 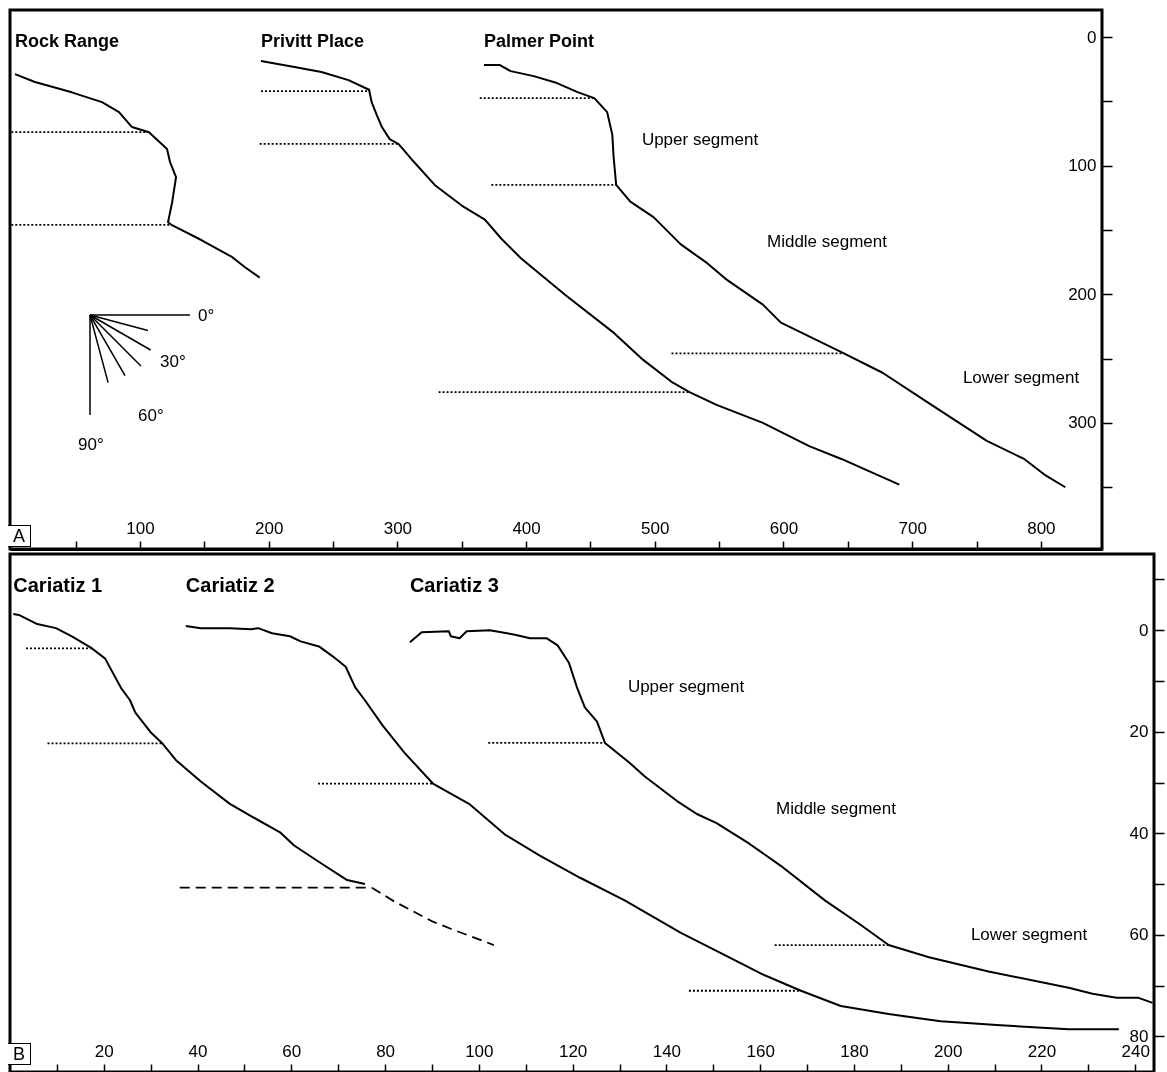 What do you see at coordinates (1139, 935) in the screenshot?
I see `y-tick-label: 60` at bounding box center [1139, 935].